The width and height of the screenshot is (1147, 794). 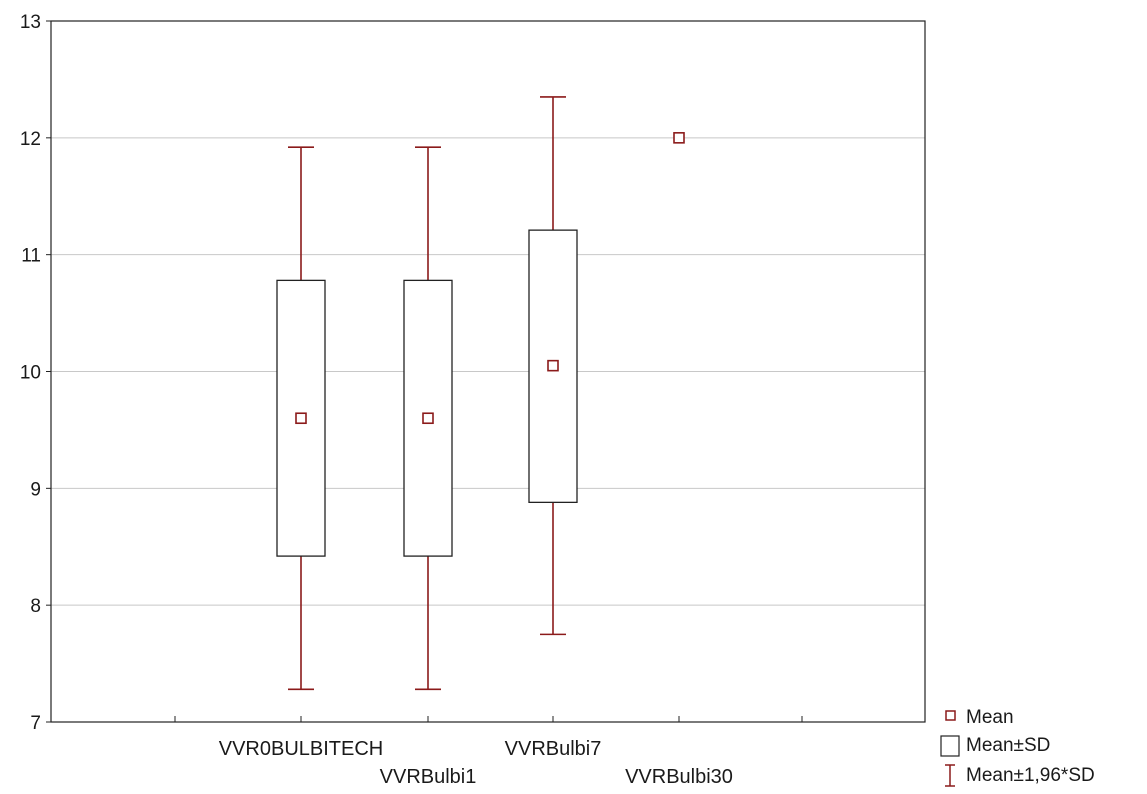 I want to click on category-label: VVR0BULBITECH, so click(x=301, y=749).